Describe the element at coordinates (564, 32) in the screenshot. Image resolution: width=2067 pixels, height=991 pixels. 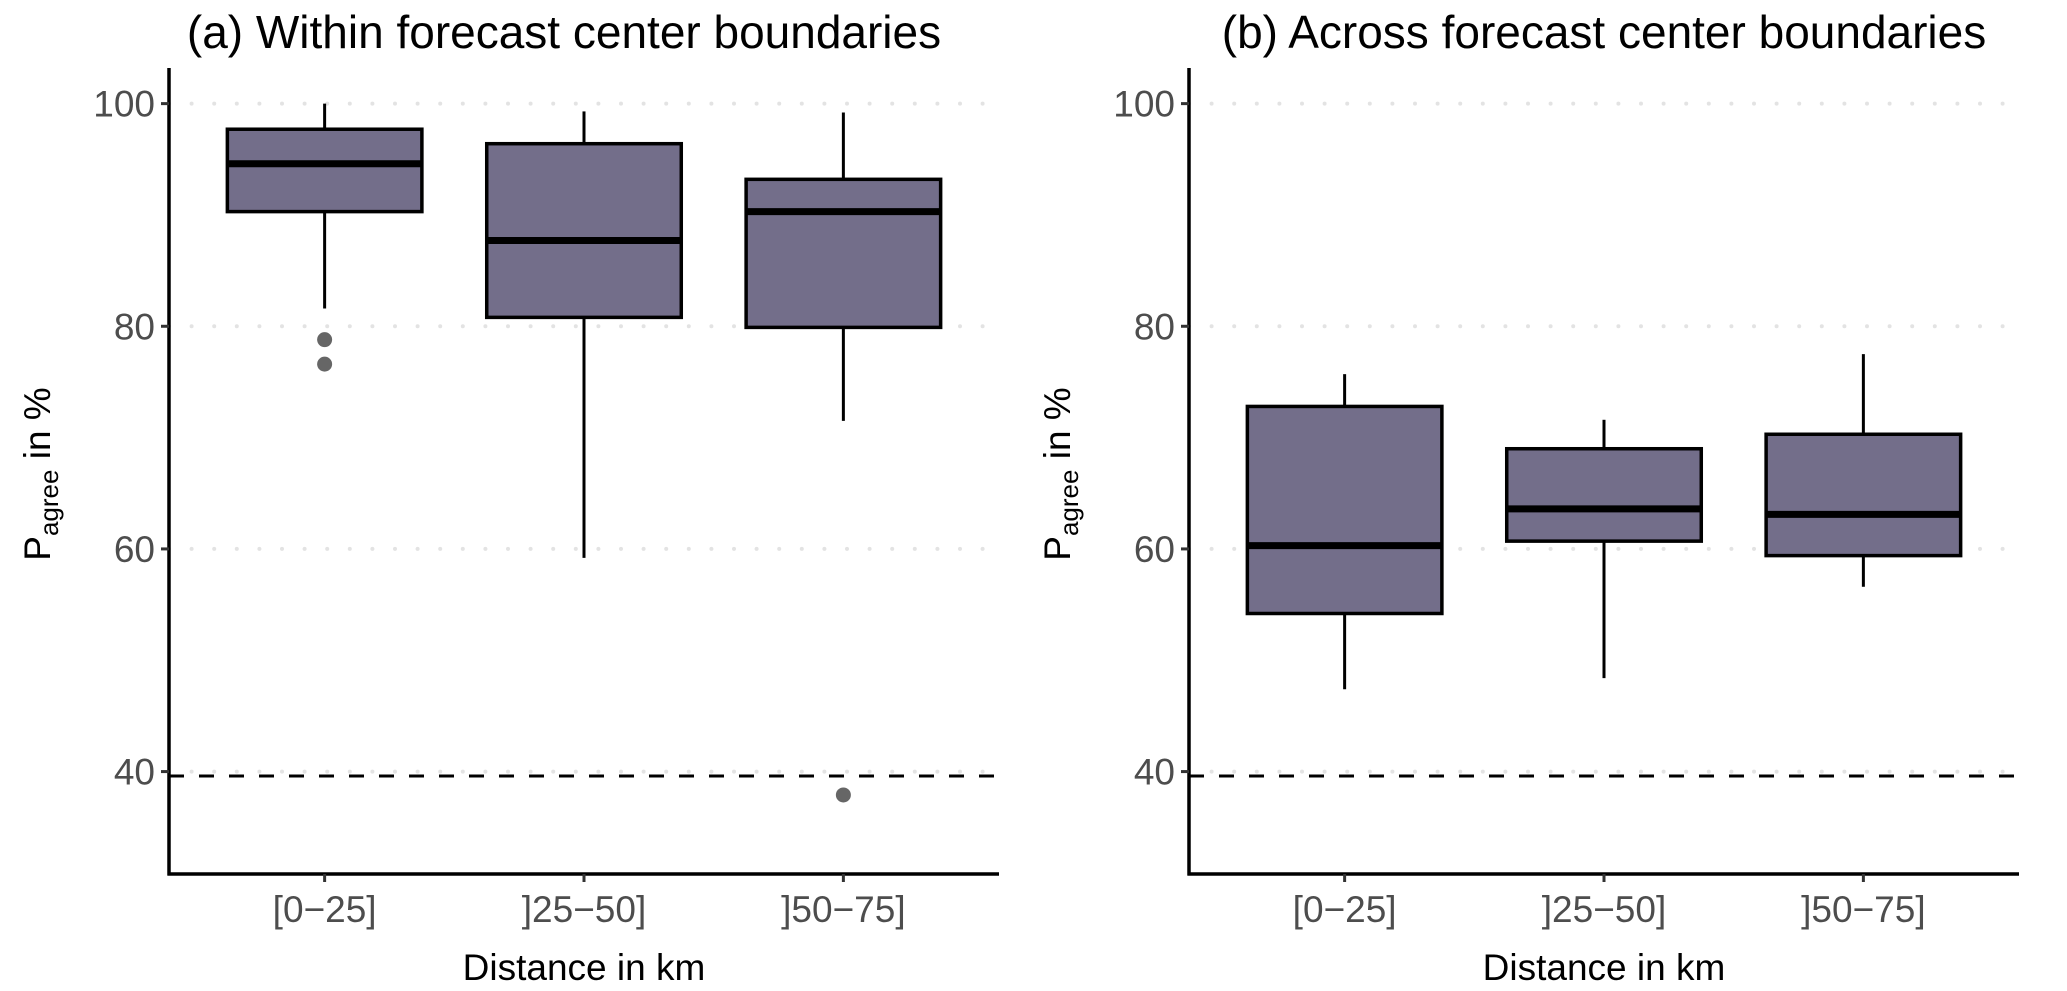
I see `panel-title: (a) Within forecast center boundaries` at that location.